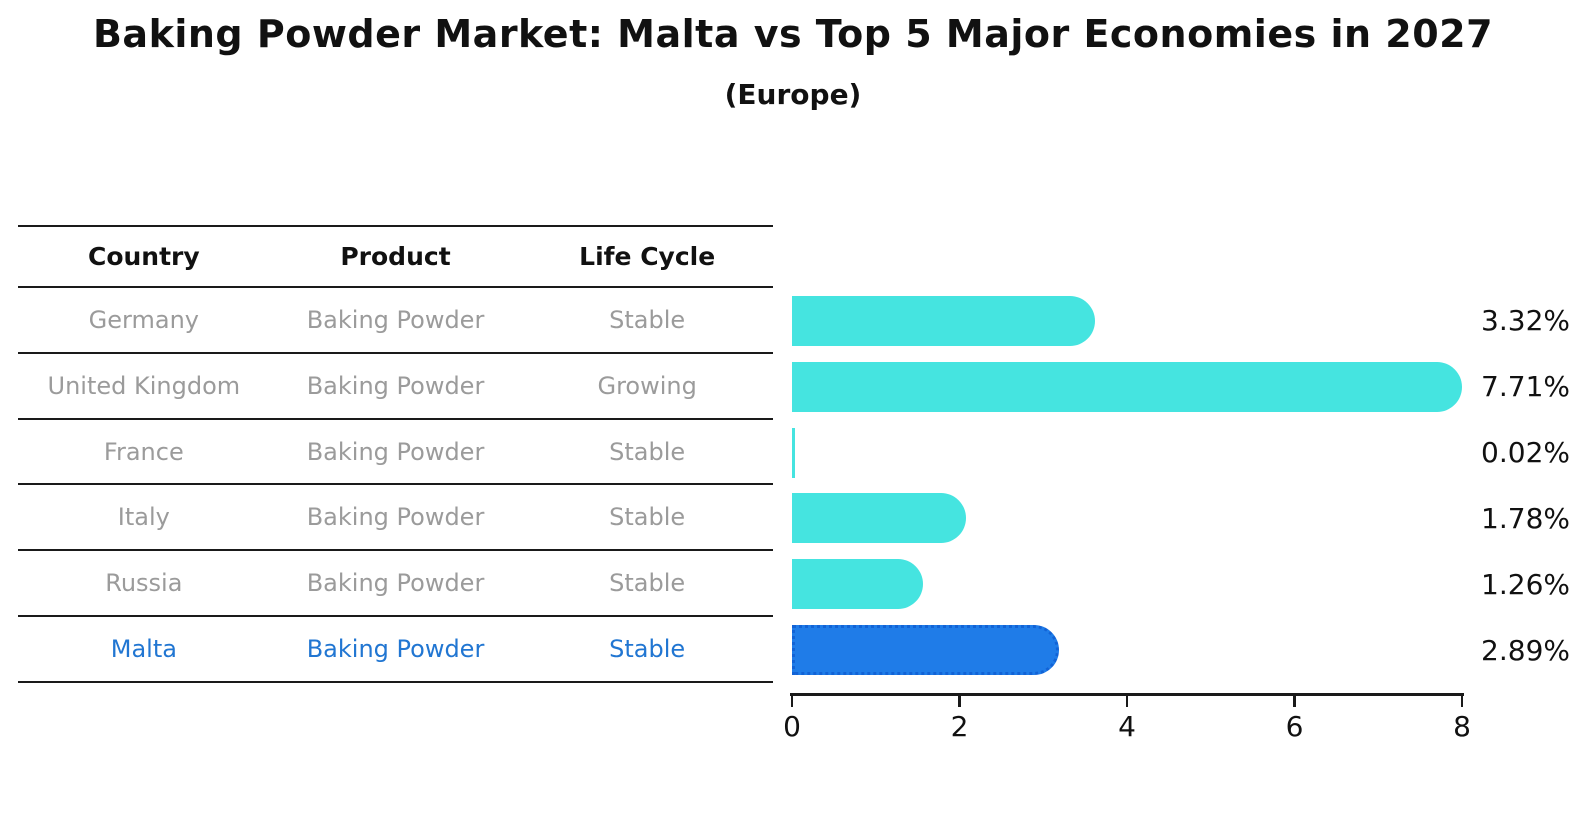  What do you see at coordinates (143, 256) in the screenshot?
I see `table-header-country: Country` at bounding box center [143, 256].